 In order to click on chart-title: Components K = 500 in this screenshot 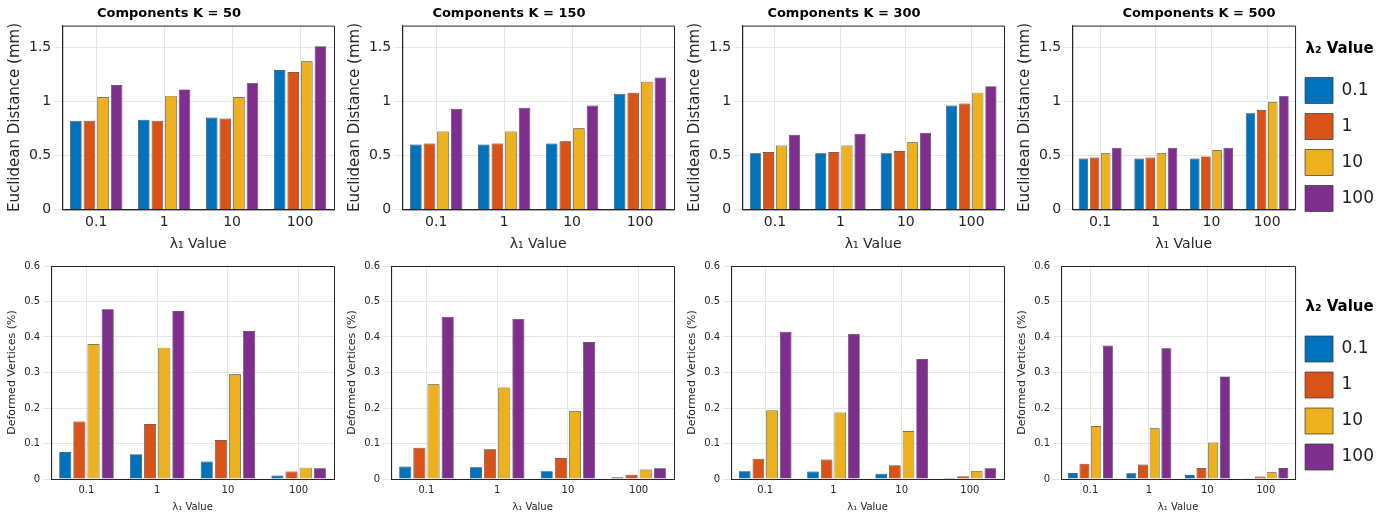, I will do `click(1199, 13)`.